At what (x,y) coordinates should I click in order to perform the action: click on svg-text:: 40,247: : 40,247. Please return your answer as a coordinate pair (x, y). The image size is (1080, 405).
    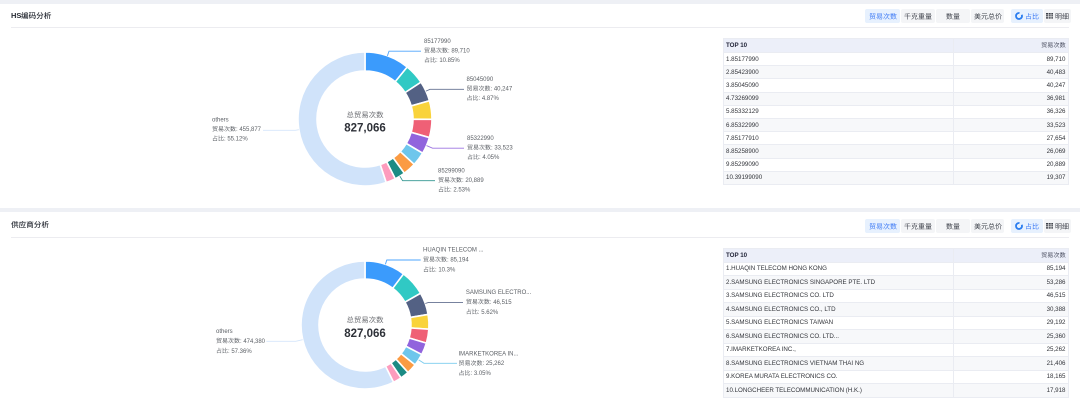
    Looking at the image, I should click on (502, 90).